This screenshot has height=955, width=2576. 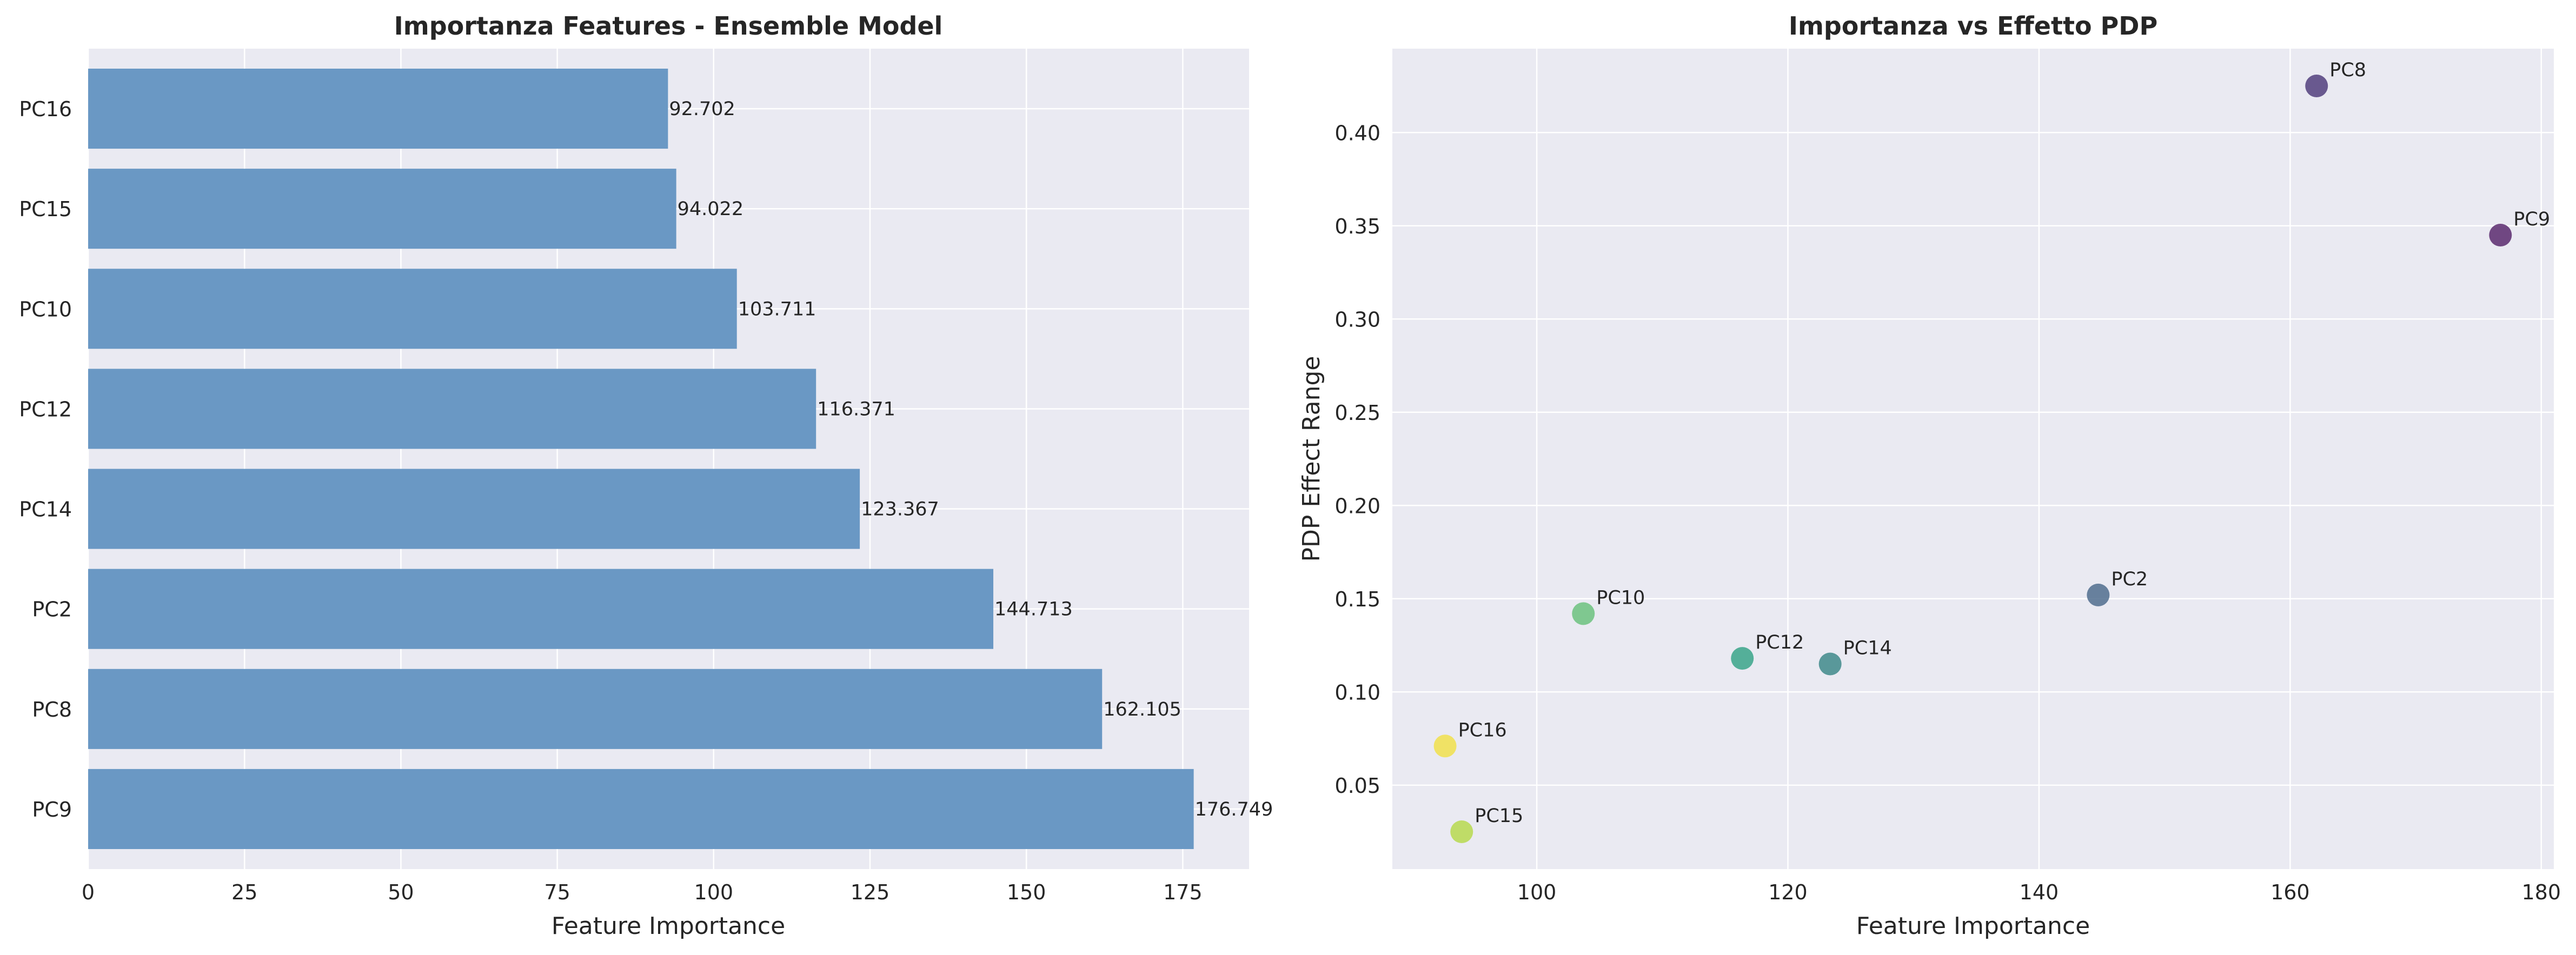 What do you see at coordinates (669, 926) in the screenshot?
I see `bar-chart-x-axis-label: Feature Importance` at bounding box center [669, 926].